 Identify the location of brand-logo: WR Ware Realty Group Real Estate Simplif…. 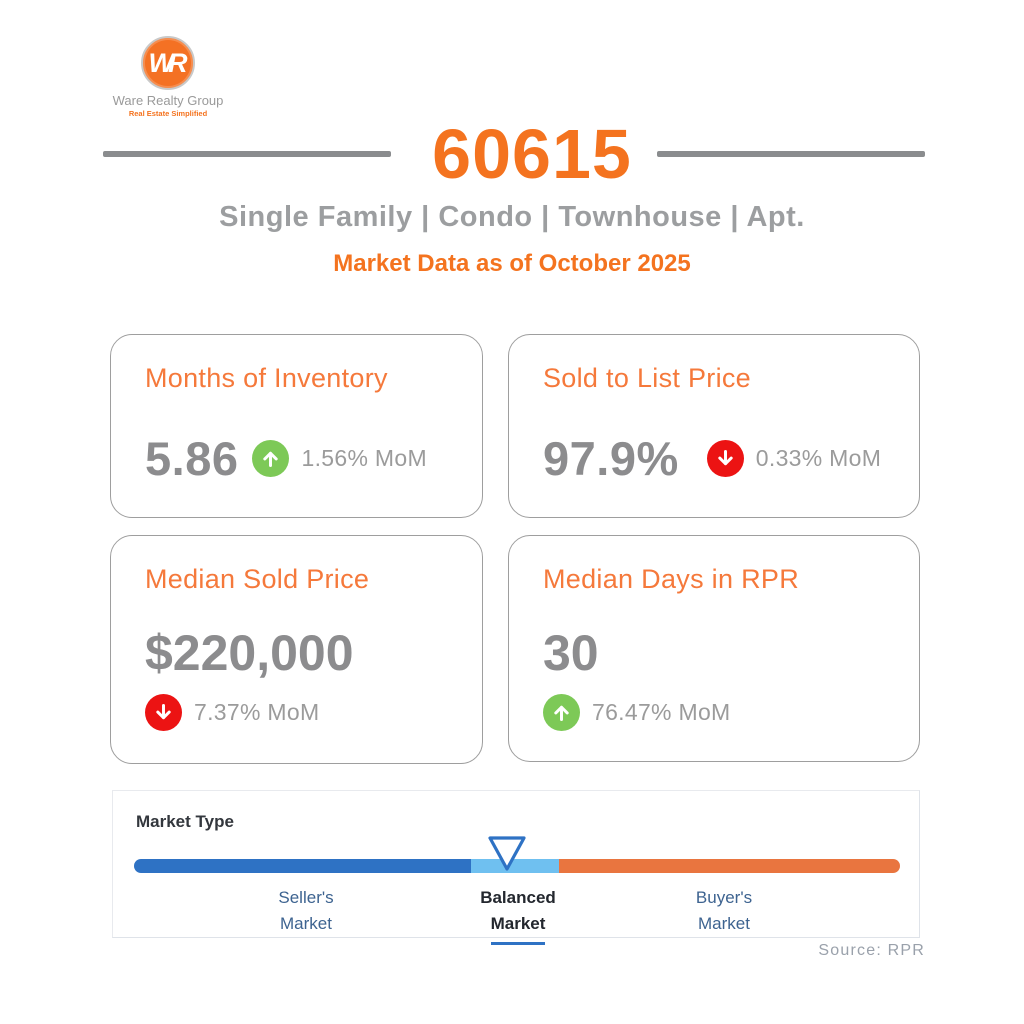
(168, 77).